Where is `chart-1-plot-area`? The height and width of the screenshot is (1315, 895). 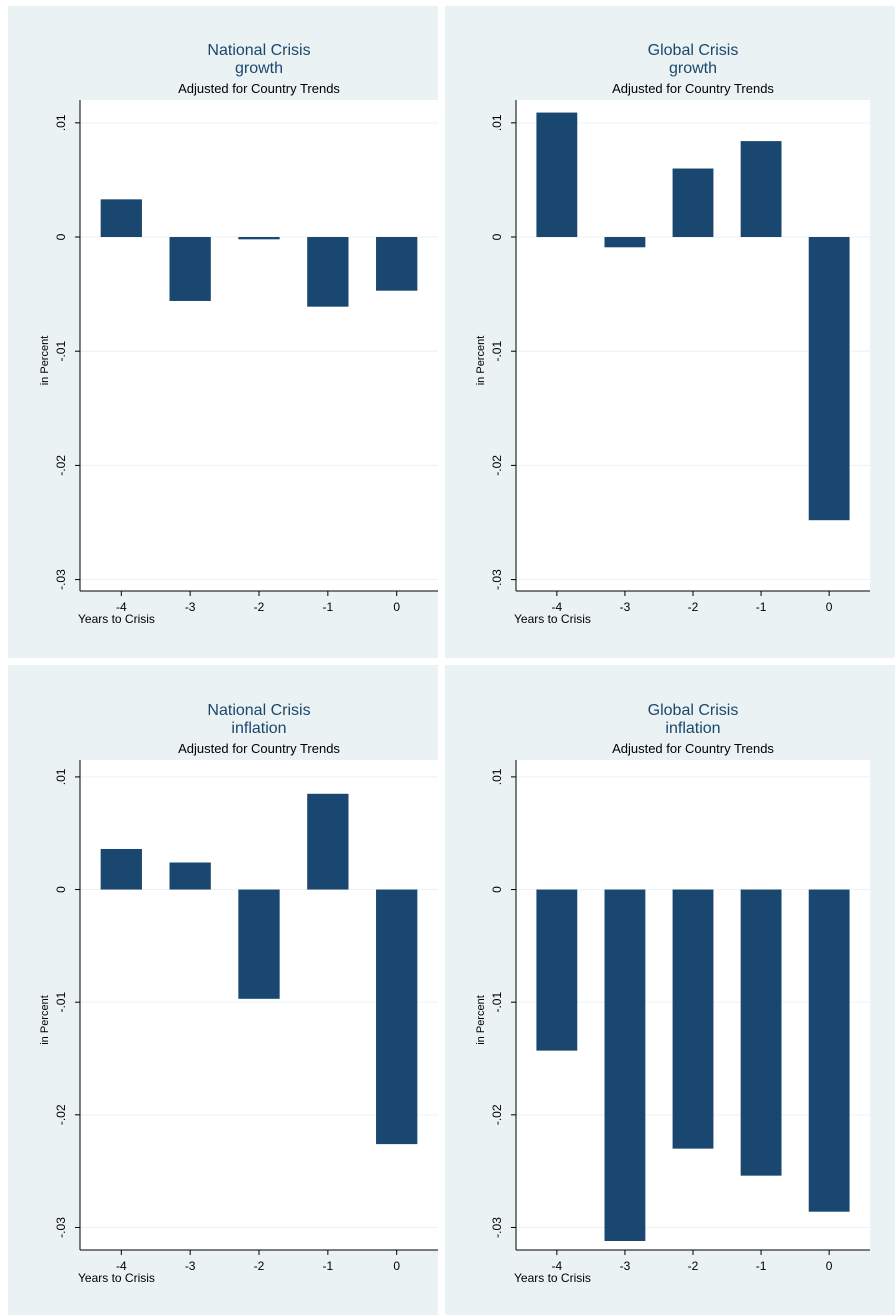 chart-1-plot-area is located at coordinates (259, 345).